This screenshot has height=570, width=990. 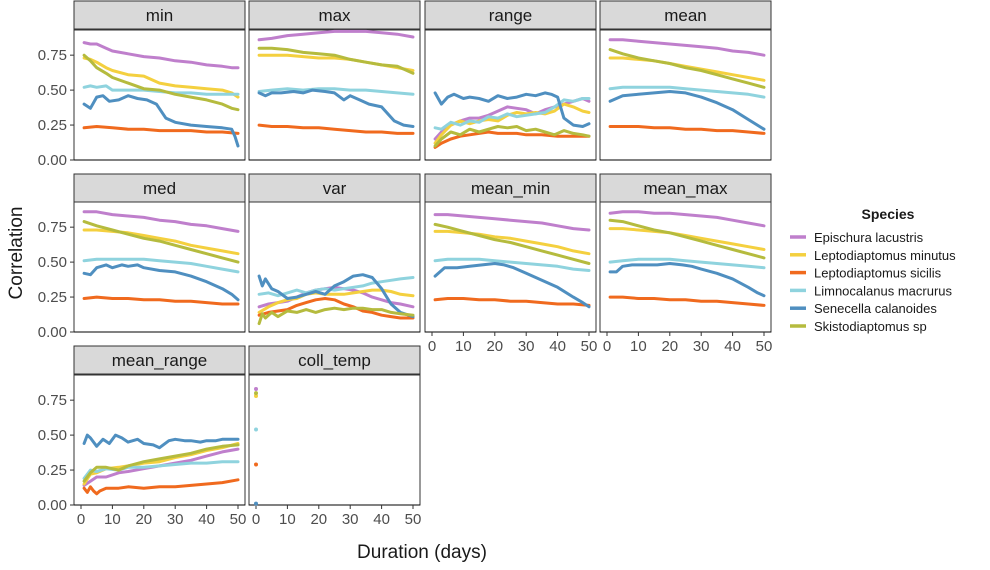 What do you see at coordinates (607, 346) in the screenshot?
I see `x-tick-label: 0` at bounding box center [607, 346].